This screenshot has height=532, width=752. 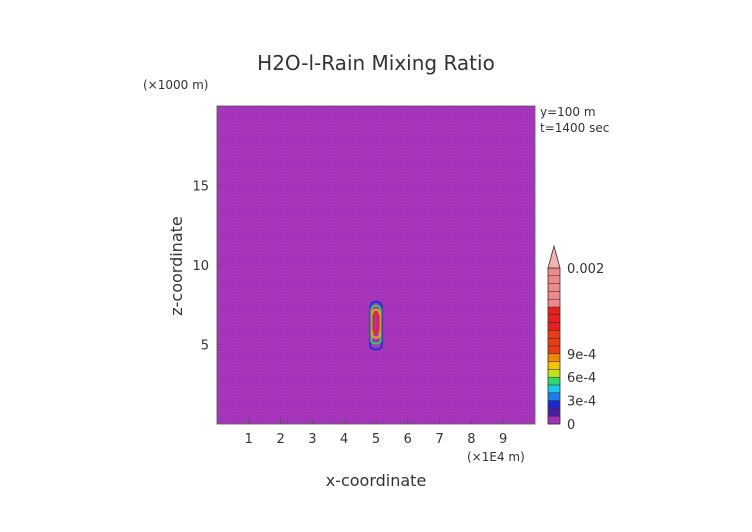 I want to click on colorbar-label: 3e-4, so click(x=581, y=402).